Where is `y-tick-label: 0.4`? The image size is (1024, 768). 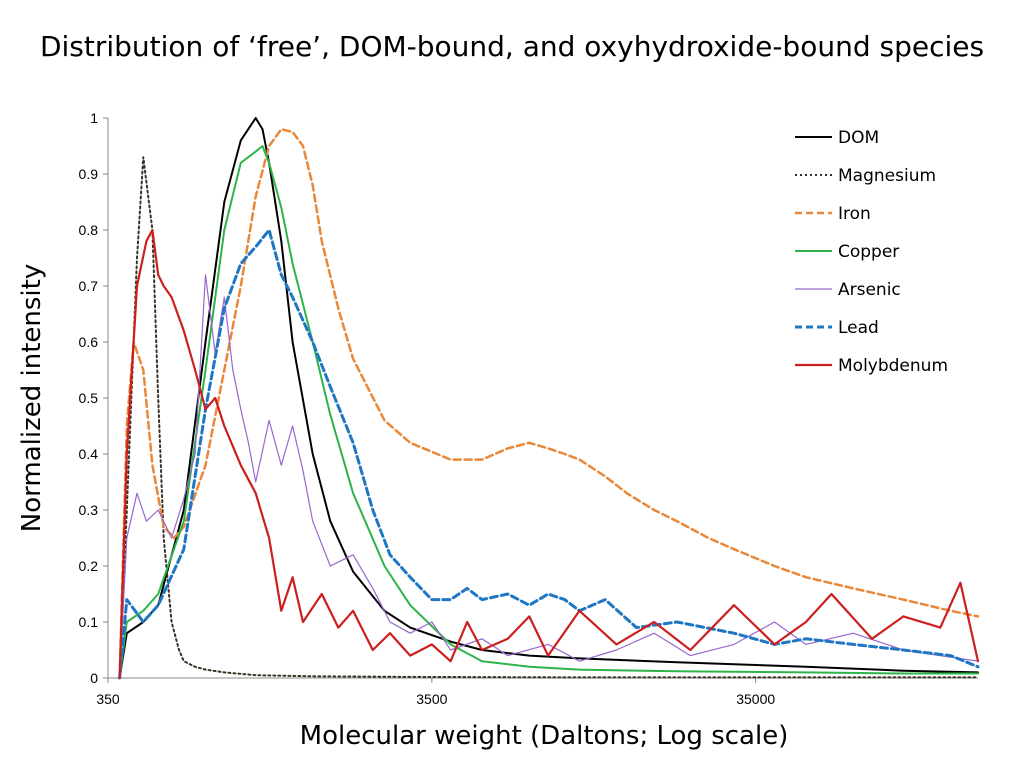 y-tick-label: 0.4 is located at coordinates (89, 454).